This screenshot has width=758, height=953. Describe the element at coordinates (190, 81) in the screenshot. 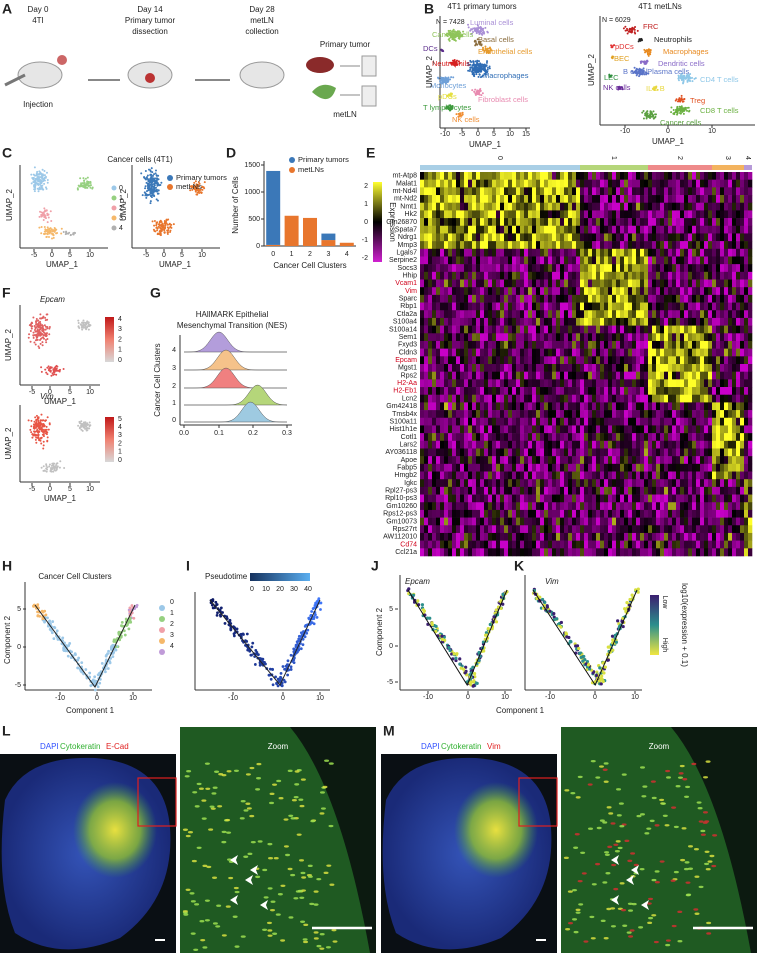

I see `panel-a-art` at that location.